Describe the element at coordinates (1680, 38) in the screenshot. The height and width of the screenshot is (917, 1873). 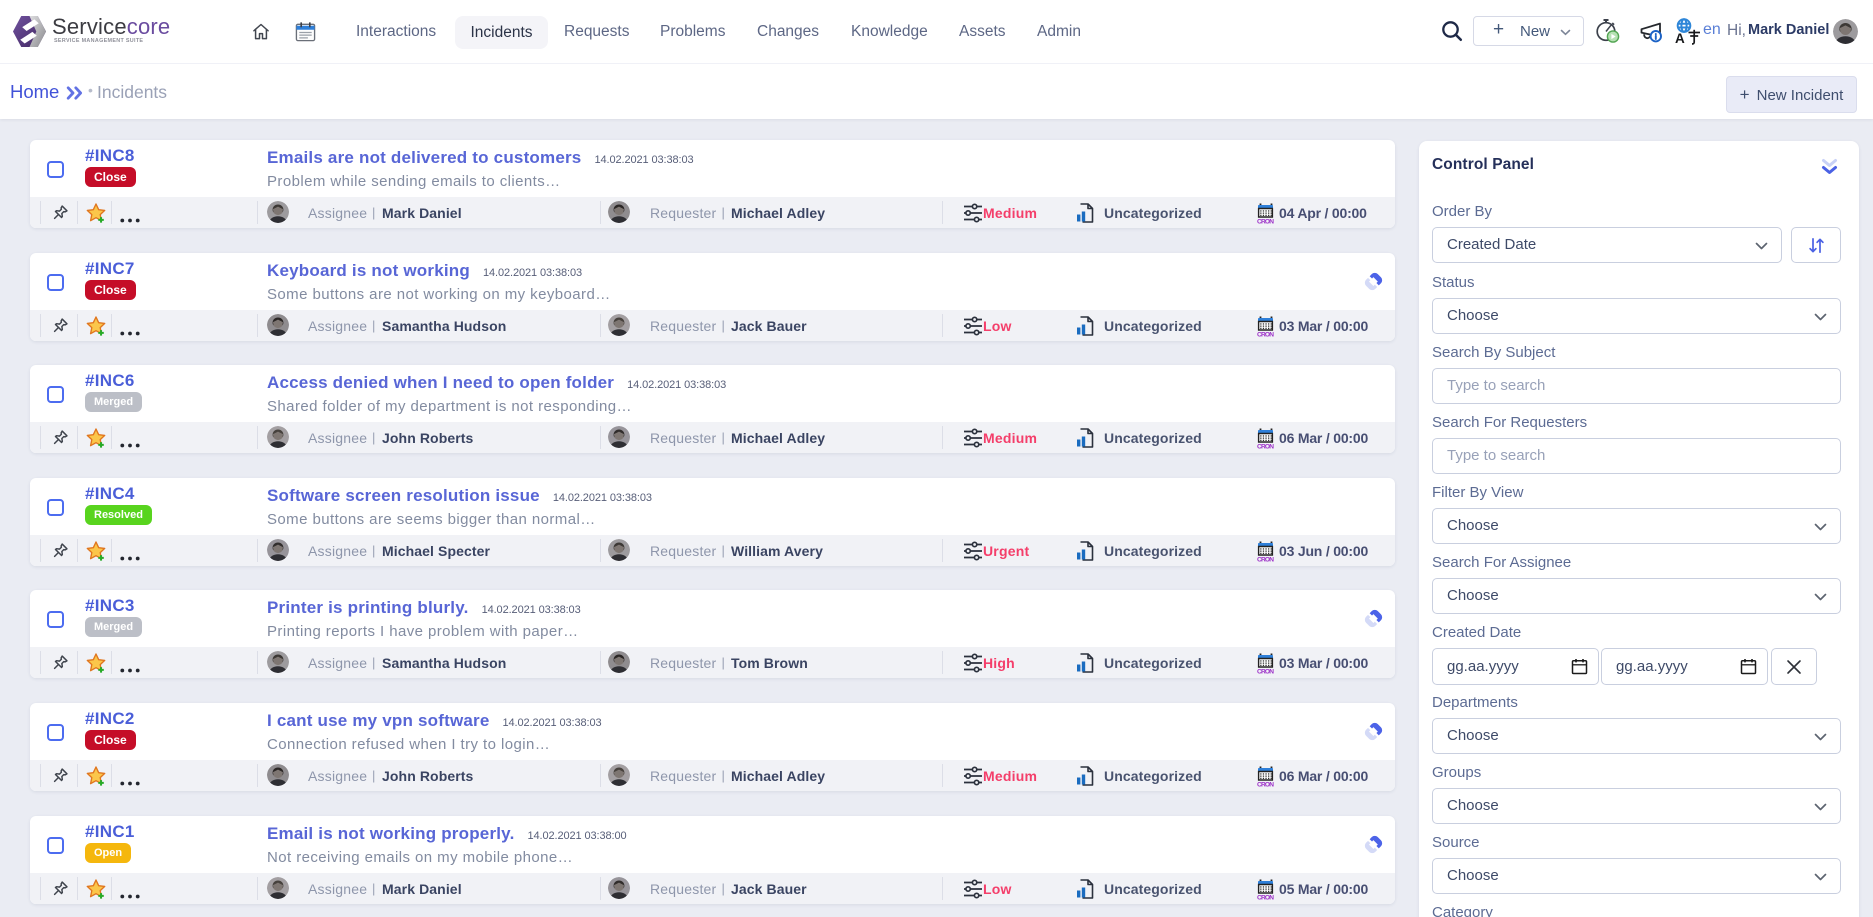
I see `svg-text: A` at that location.